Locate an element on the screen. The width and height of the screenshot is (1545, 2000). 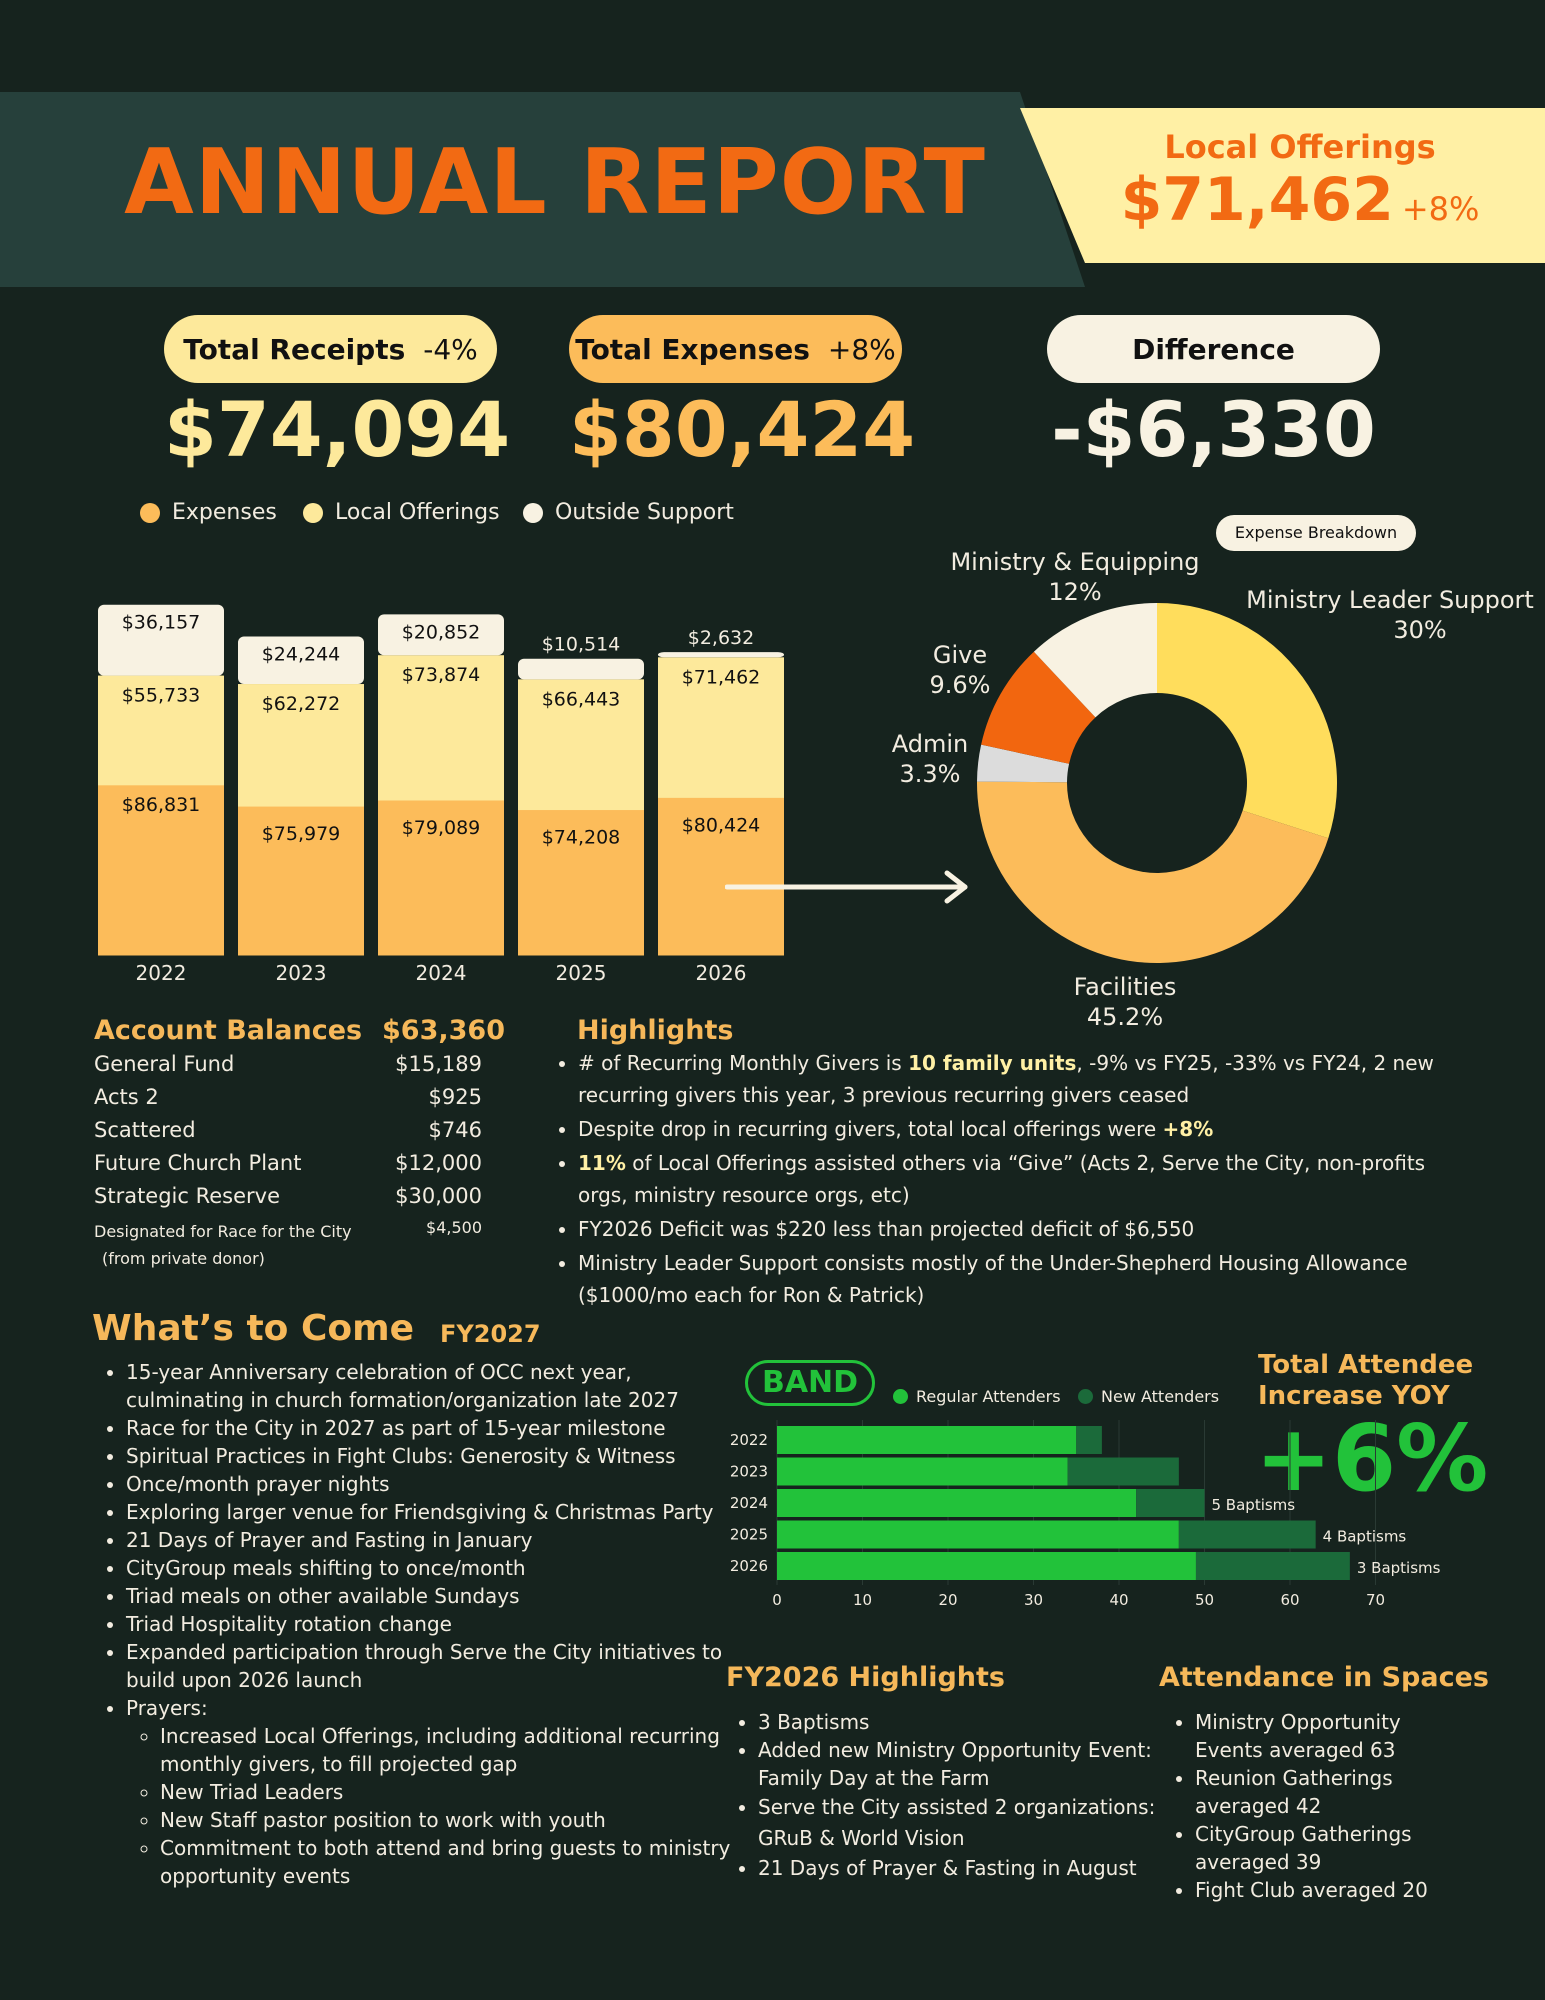
bar-value-label: $2,632 is located at coordinates (721, 638).